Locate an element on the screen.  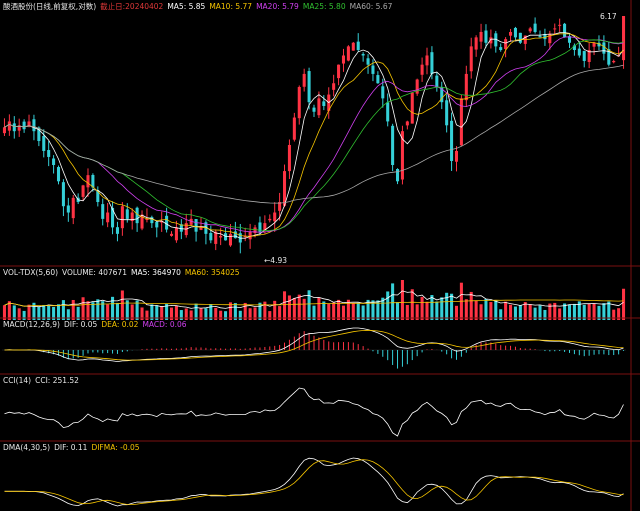
macd-indicator-name: MACD(12,26,9) is located at coordinates (31, 324).